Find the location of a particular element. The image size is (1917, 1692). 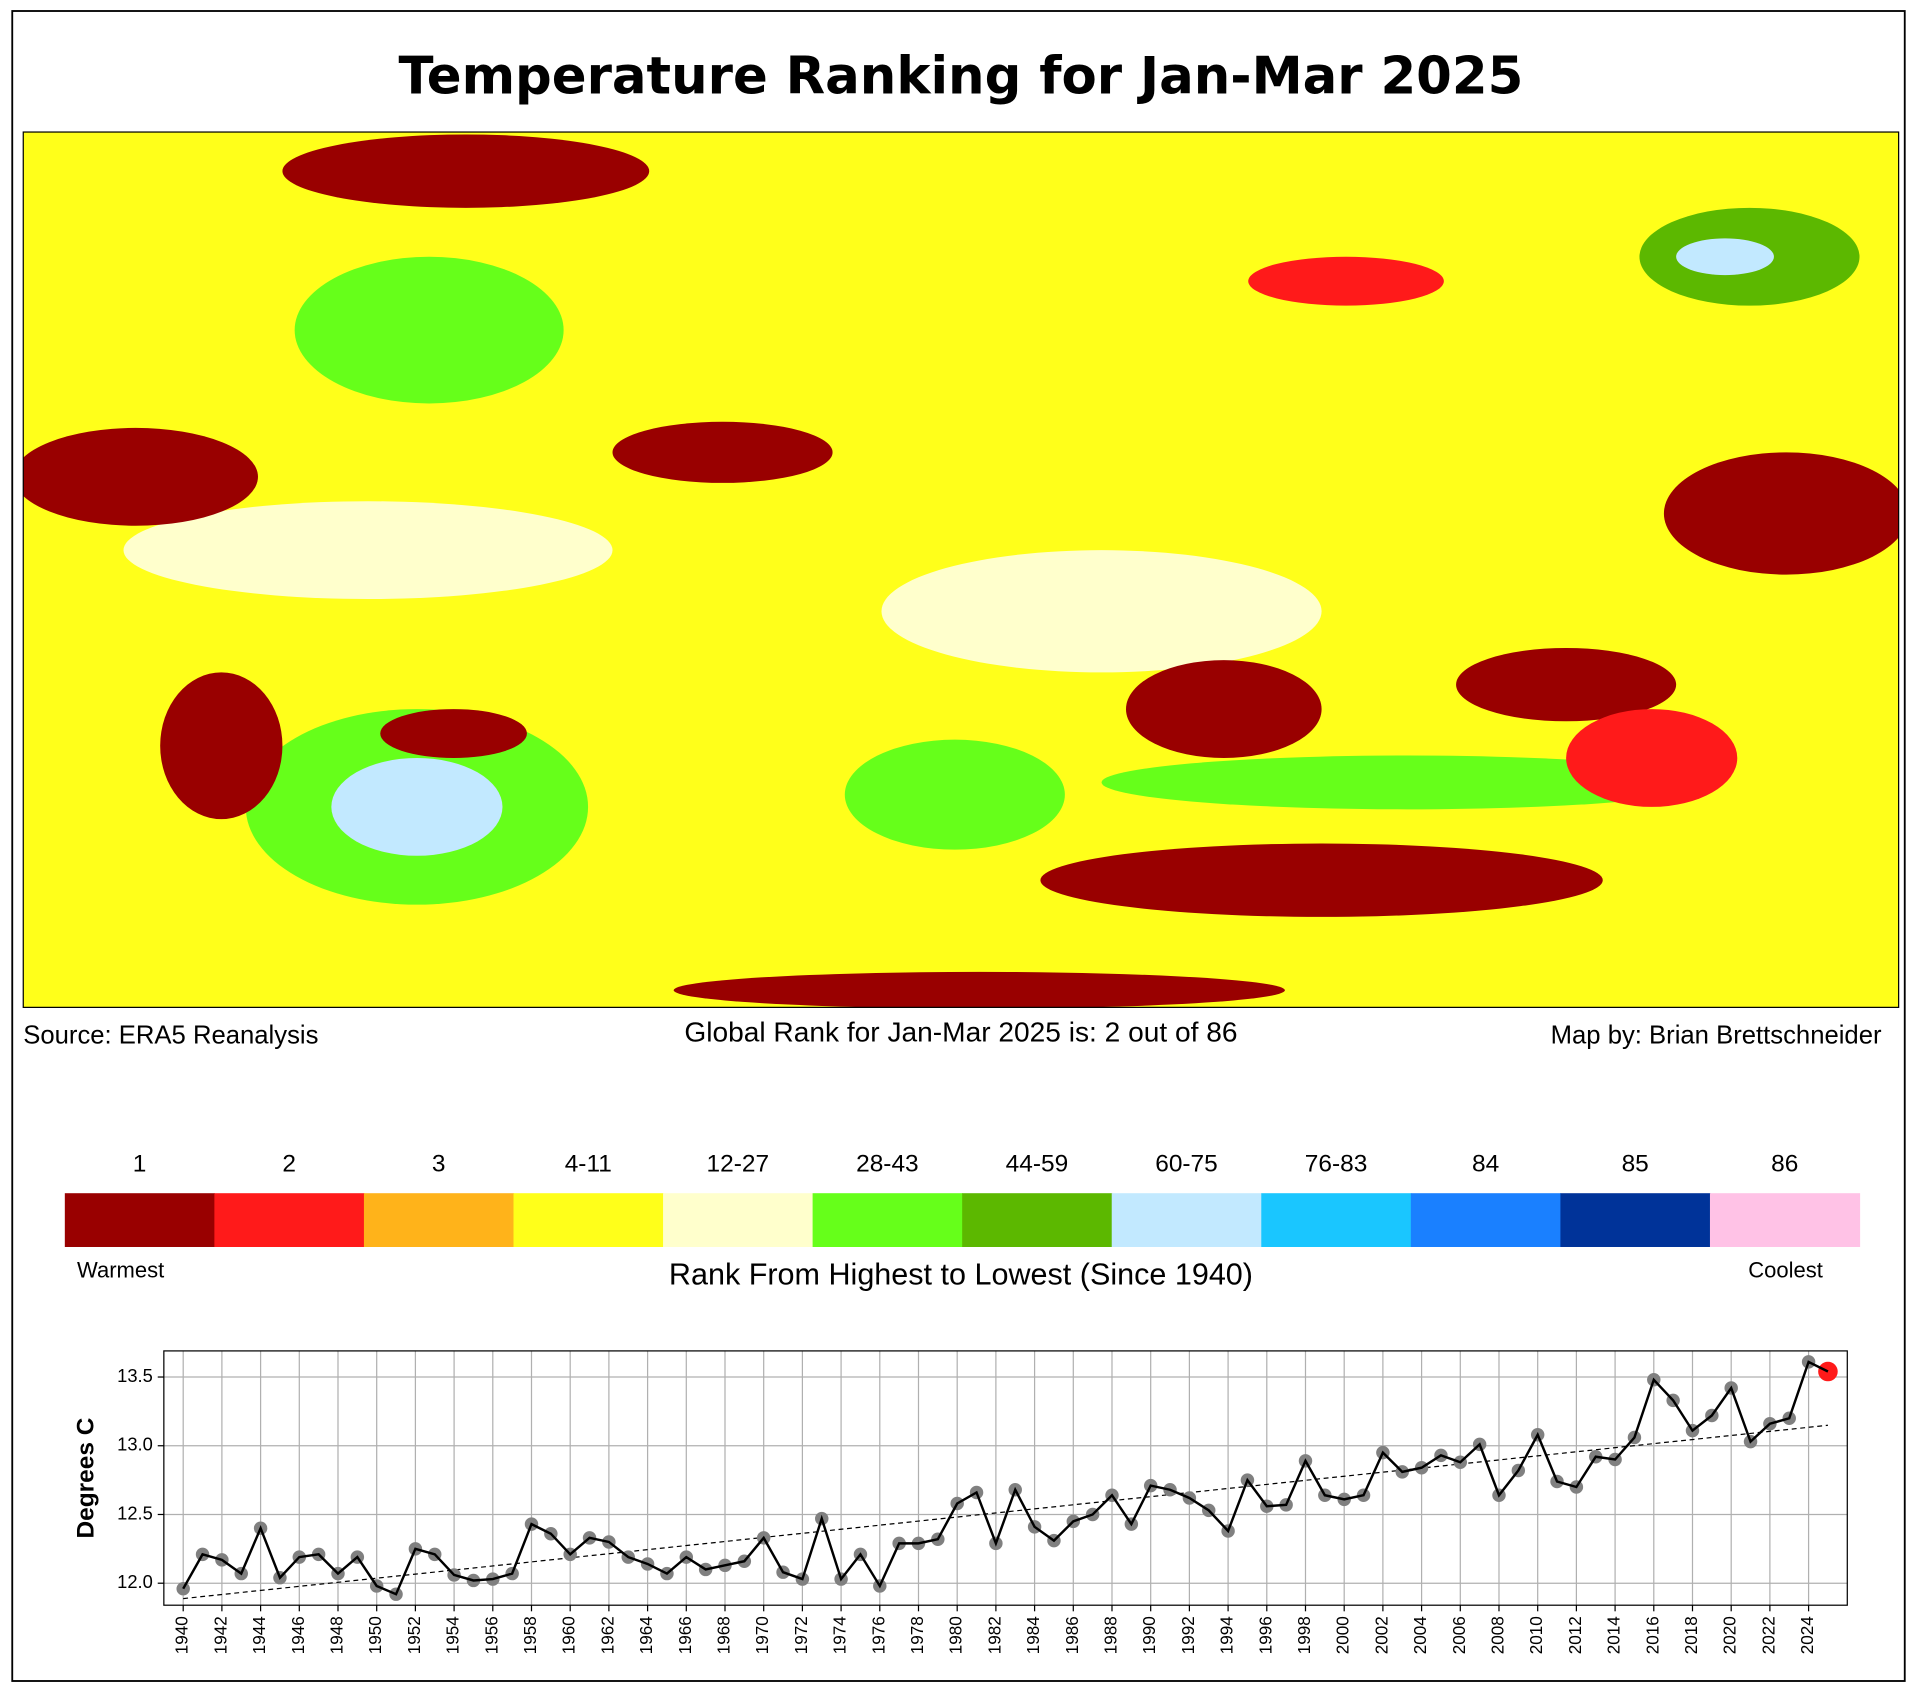

x-tick-label: 2014 is located at coordinates (1614, 1635).